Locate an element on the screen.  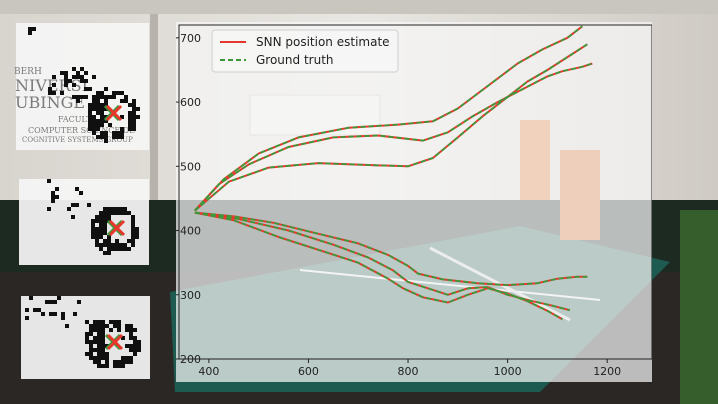
barrier-edge is located at coordinates (699, 307).